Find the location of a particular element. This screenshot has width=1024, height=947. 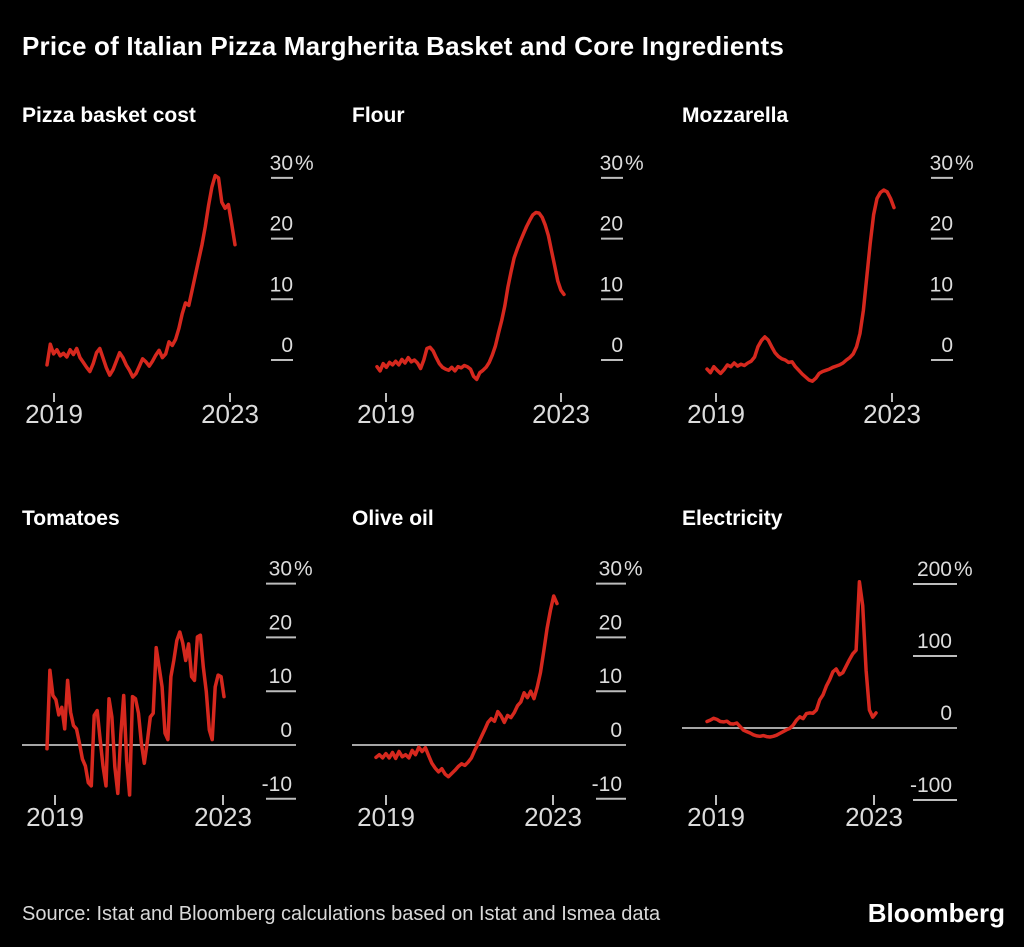

olive-oil-plot: 30 % 20 10 0 -10 2019 2023 is located at coordinates (497, 695).